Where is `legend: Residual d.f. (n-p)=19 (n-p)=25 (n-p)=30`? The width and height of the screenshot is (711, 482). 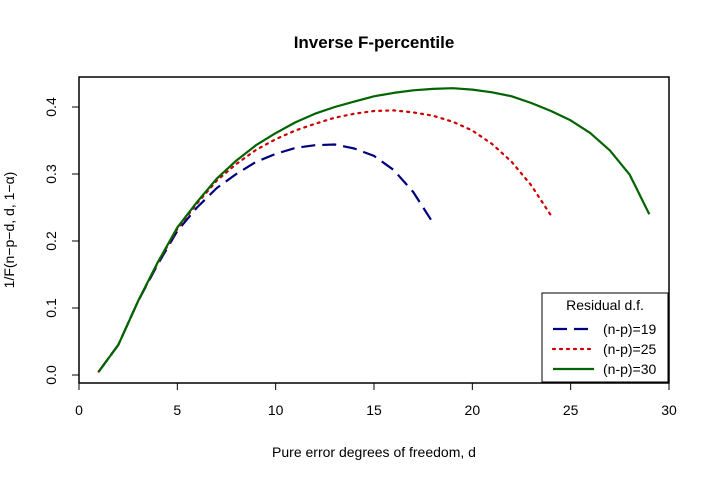 legend: Residual d.f. (n-p)=19 (n-p)=25 (n-p)=30 is located at coordinates (605, 337).